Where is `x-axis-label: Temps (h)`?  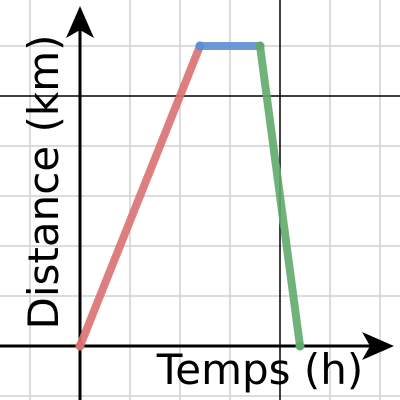
x-axis-label: Temps (h) is located at coordinates (260, 369).